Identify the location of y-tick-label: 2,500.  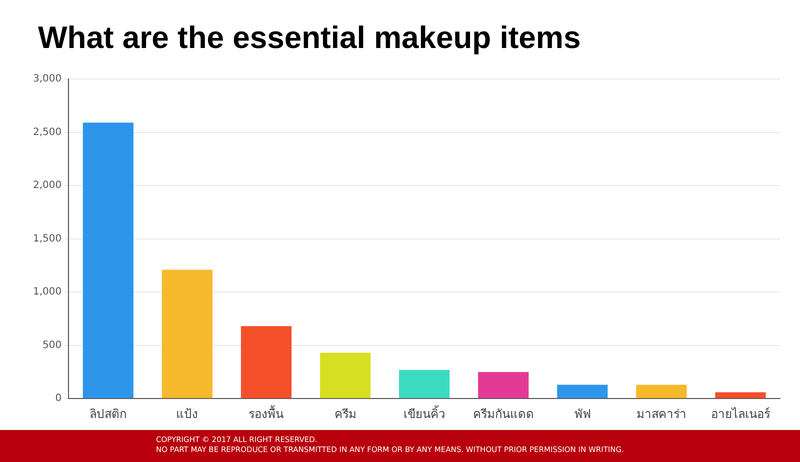
(47, 132).